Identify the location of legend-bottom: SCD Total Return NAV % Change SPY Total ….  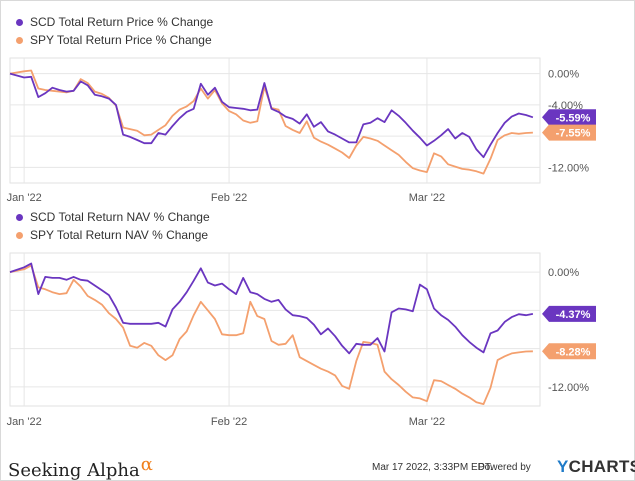
(113, 226).